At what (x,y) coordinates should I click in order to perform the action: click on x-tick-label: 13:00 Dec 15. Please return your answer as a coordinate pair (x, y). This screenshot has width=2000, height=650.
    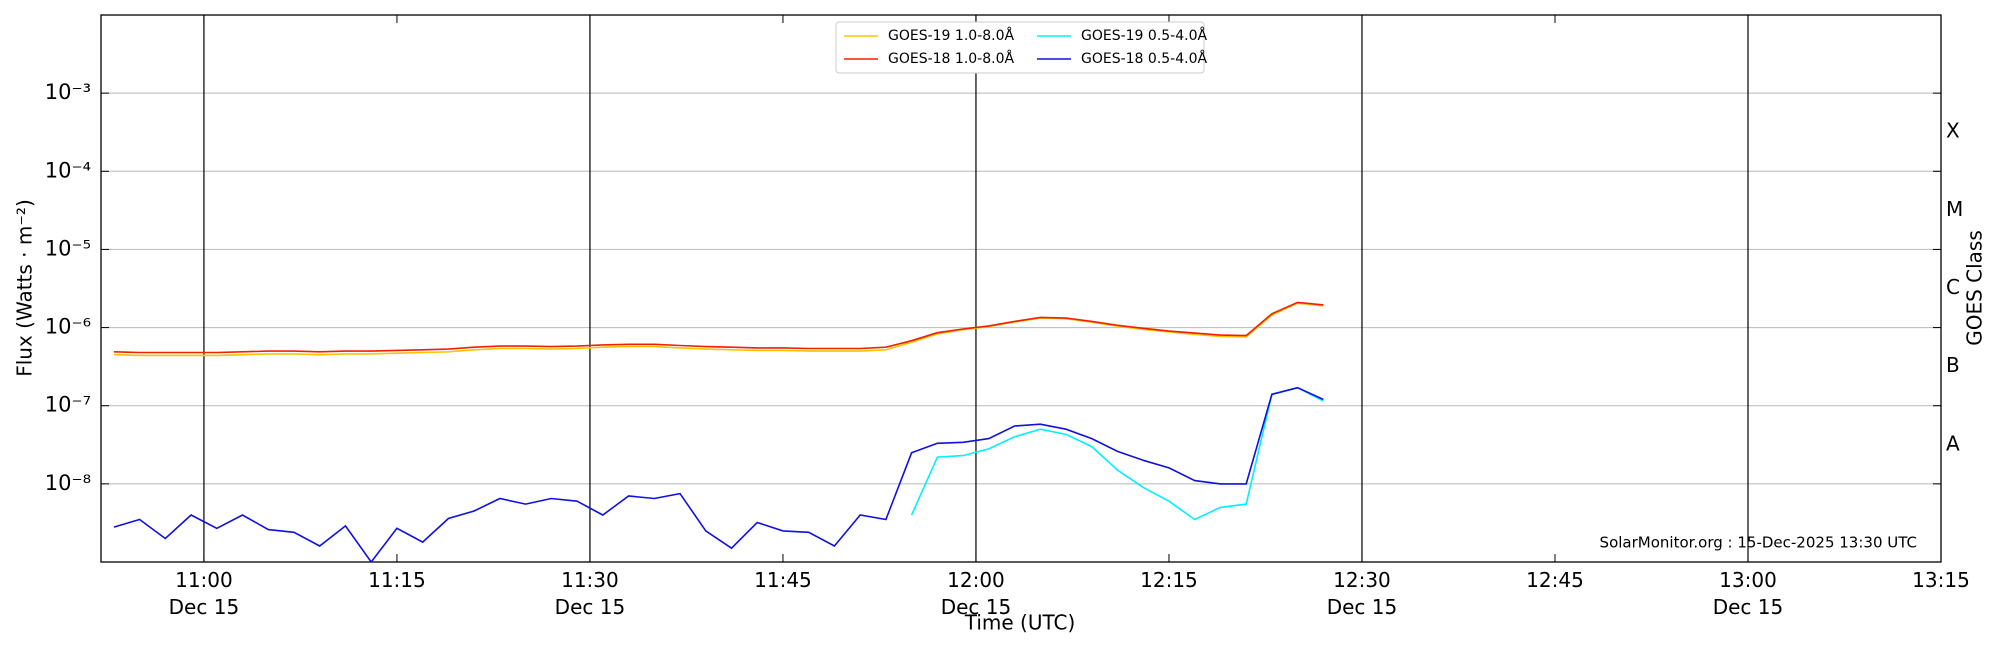
    Looking at the image, I should click on (1748, 593).